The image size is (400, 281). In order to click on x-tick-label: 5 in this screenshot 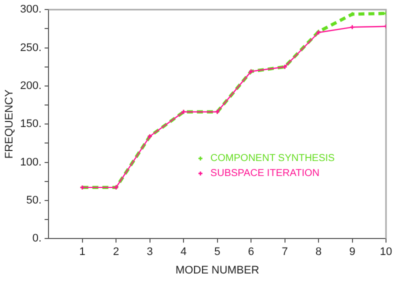, I will do `click(217, 252)`.